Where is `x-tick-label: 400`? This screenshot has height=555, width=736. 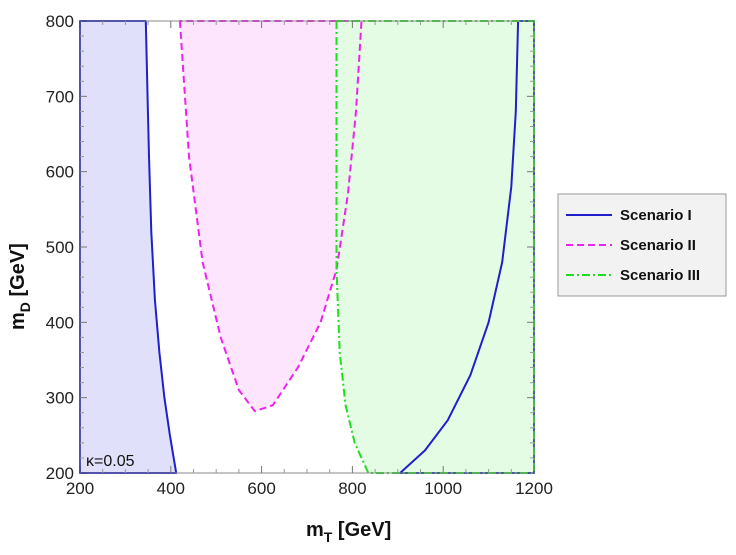 x-tick-label: 400 is located at coordinates (171, 488).